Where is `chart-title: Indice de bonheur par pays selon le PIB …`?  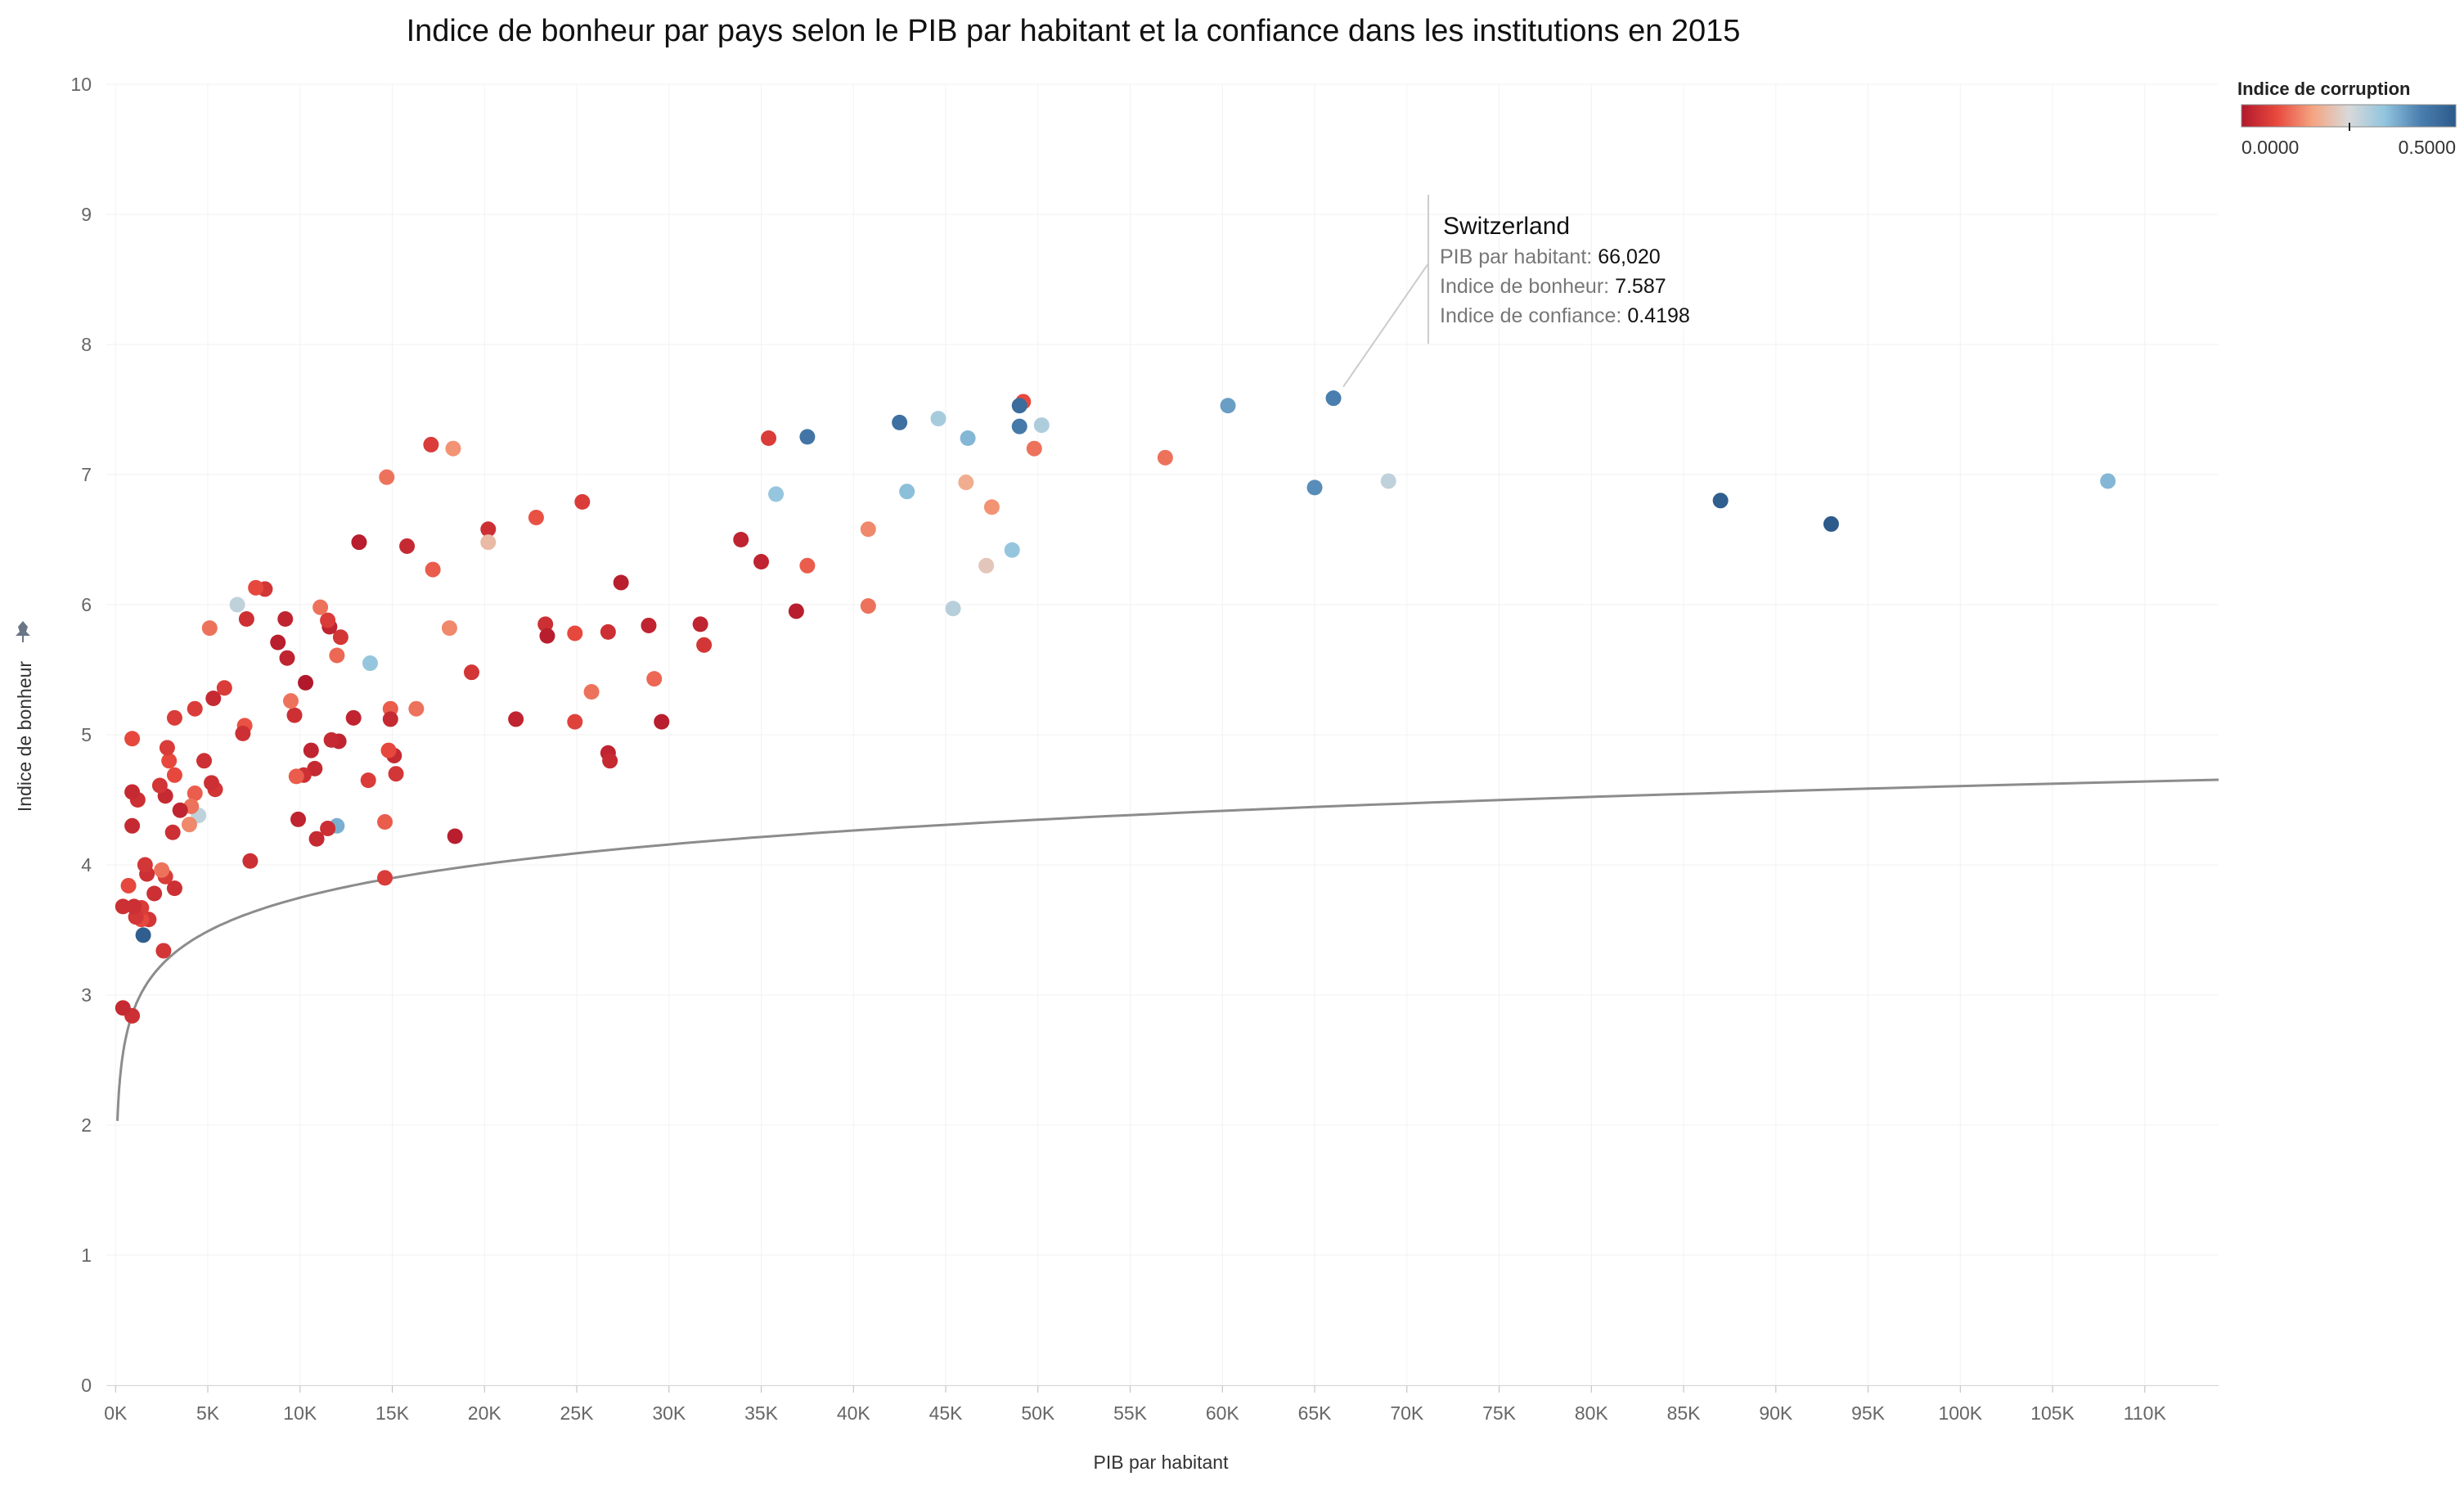
chart-title: Indice de bonheur par pays selon le PIB … is located at coordinates (1074, 31).